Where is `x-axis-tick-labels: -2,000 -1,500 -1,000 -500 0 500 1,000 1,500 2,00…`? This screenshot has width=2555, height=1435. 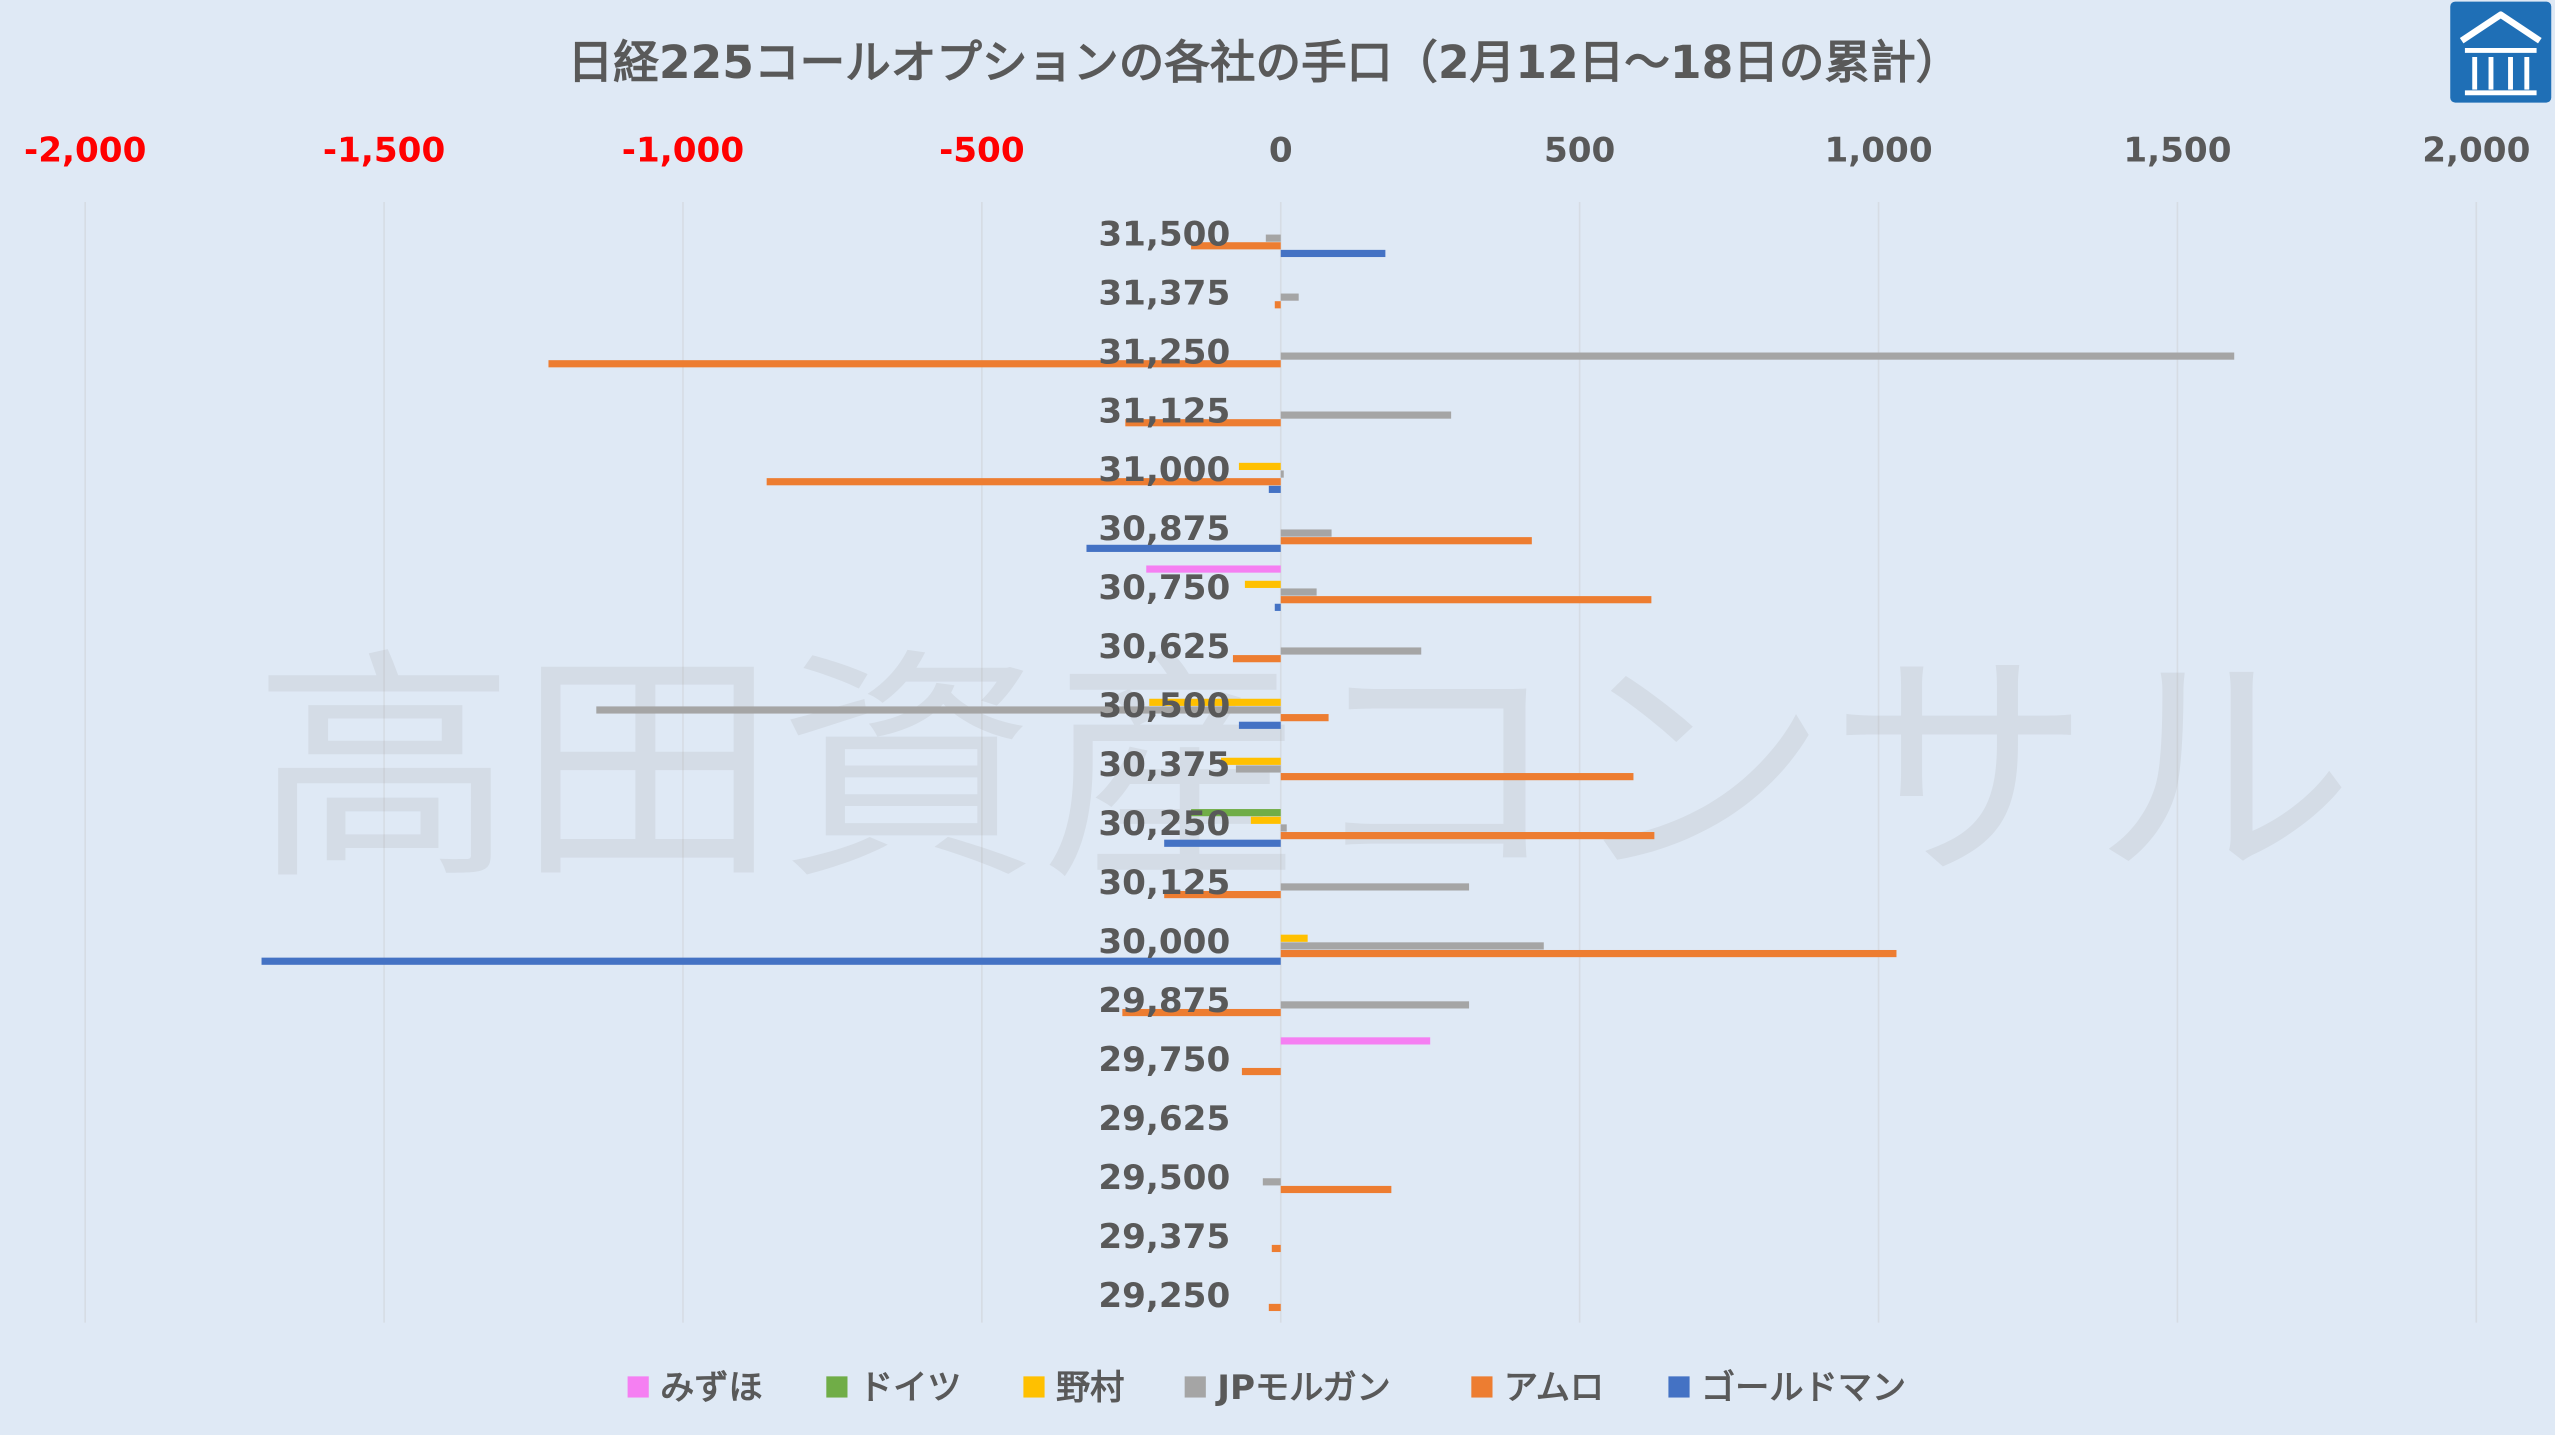
x-axis-tick-labels: -2,000 -1,500 -1,000 -500 0 500 1,000 1,500 2,00… is located at coordinates (1277, 150).